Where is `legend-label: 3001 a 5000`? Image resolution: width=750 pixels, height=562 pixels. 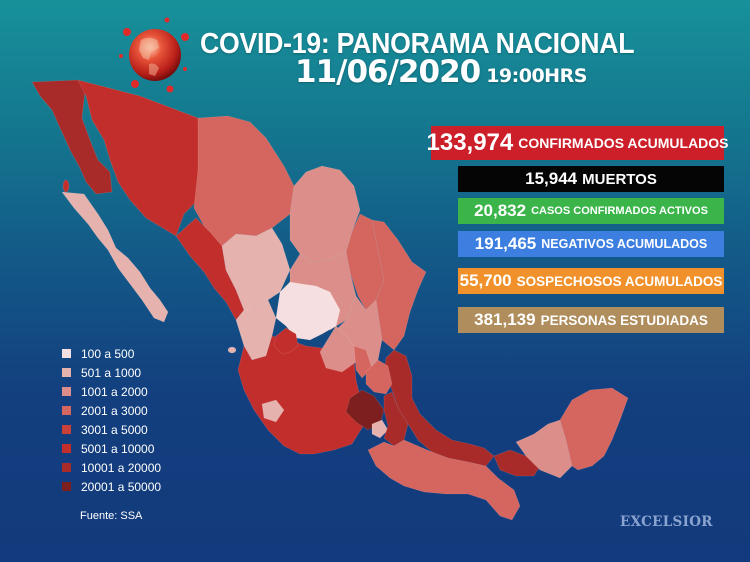 legend-label: 3001 a 5000 is located at coordinates (114, 429).